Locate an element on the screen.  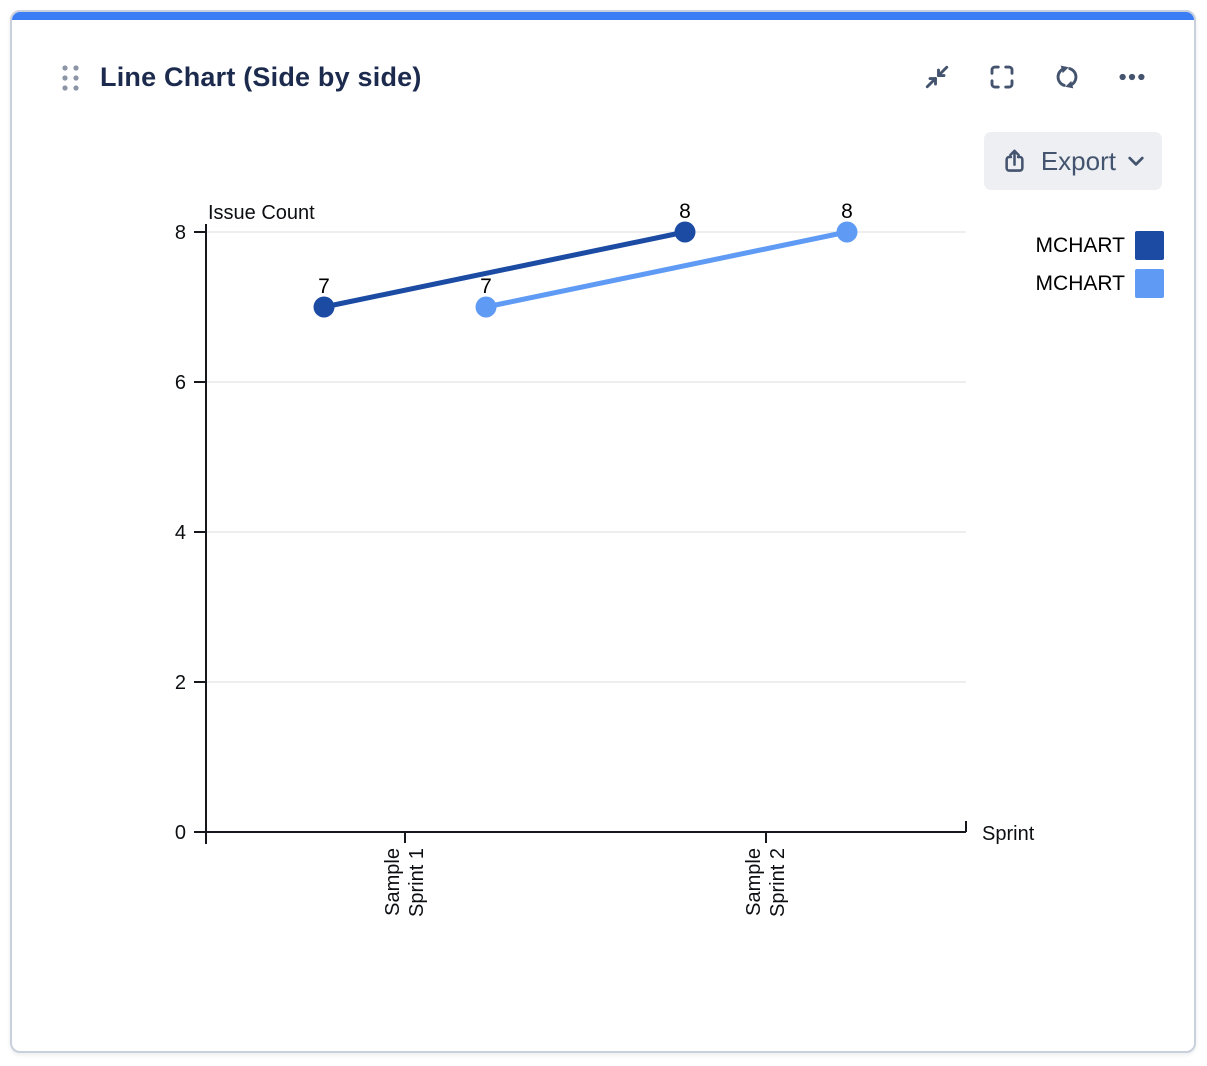
page-title: Line Chart (Side by side) is located at coordinates (261, 77).